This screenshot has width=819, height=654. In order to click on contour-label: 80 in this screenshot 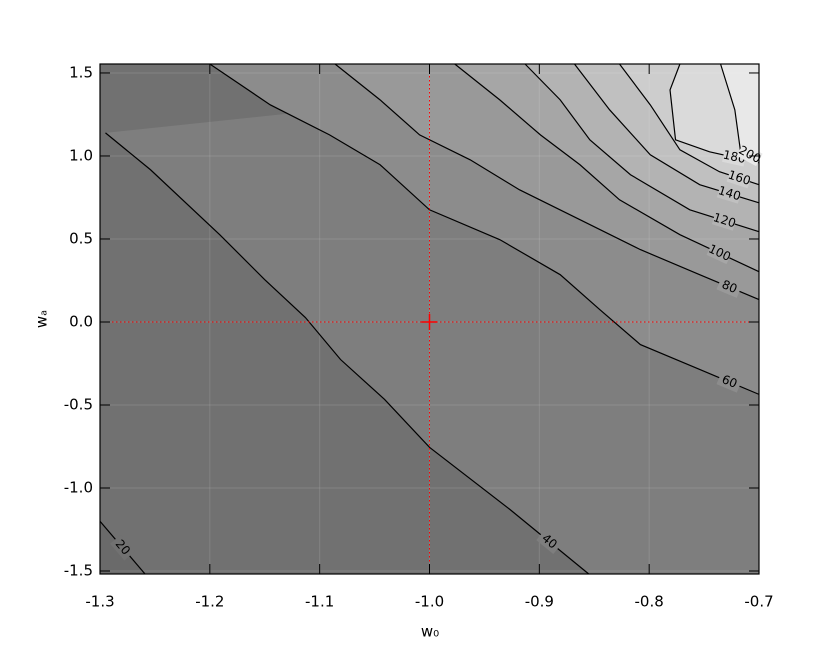, I will do `click(730, 286)`.